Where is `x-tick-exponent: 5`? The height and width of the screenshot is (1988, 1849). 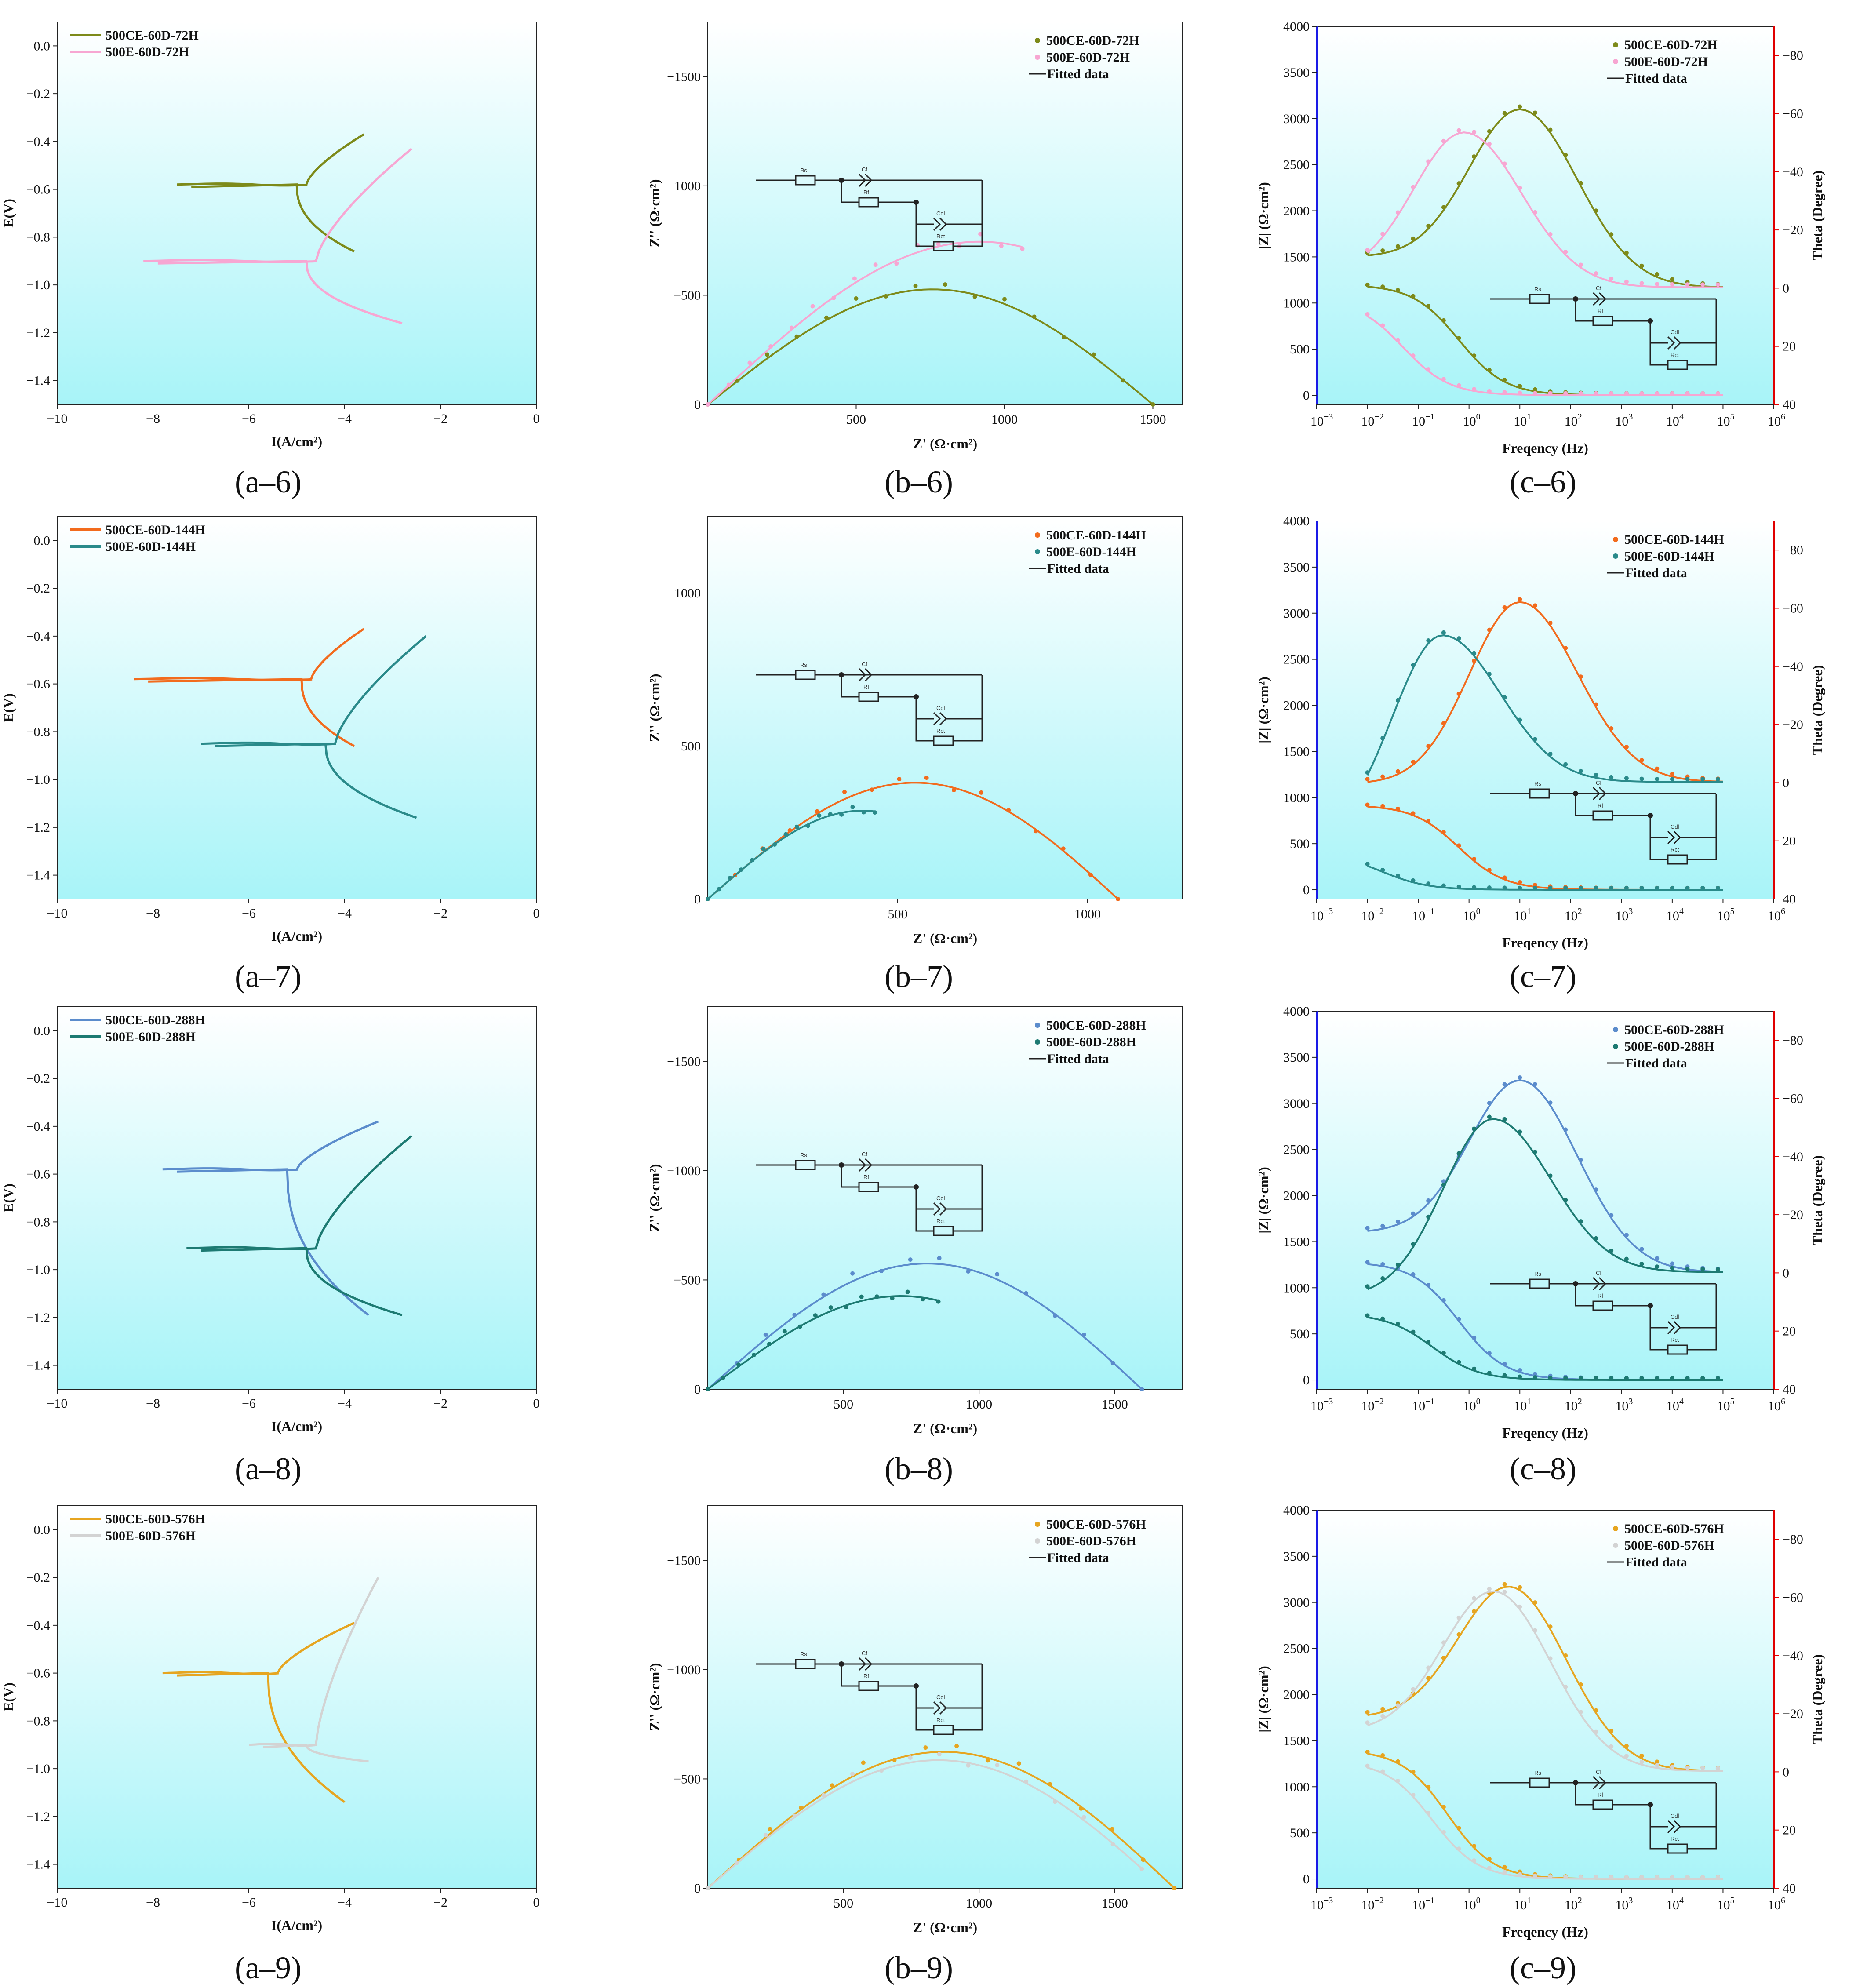
x-tick-exponent: 5 is located at coordinates (1732, 1401).